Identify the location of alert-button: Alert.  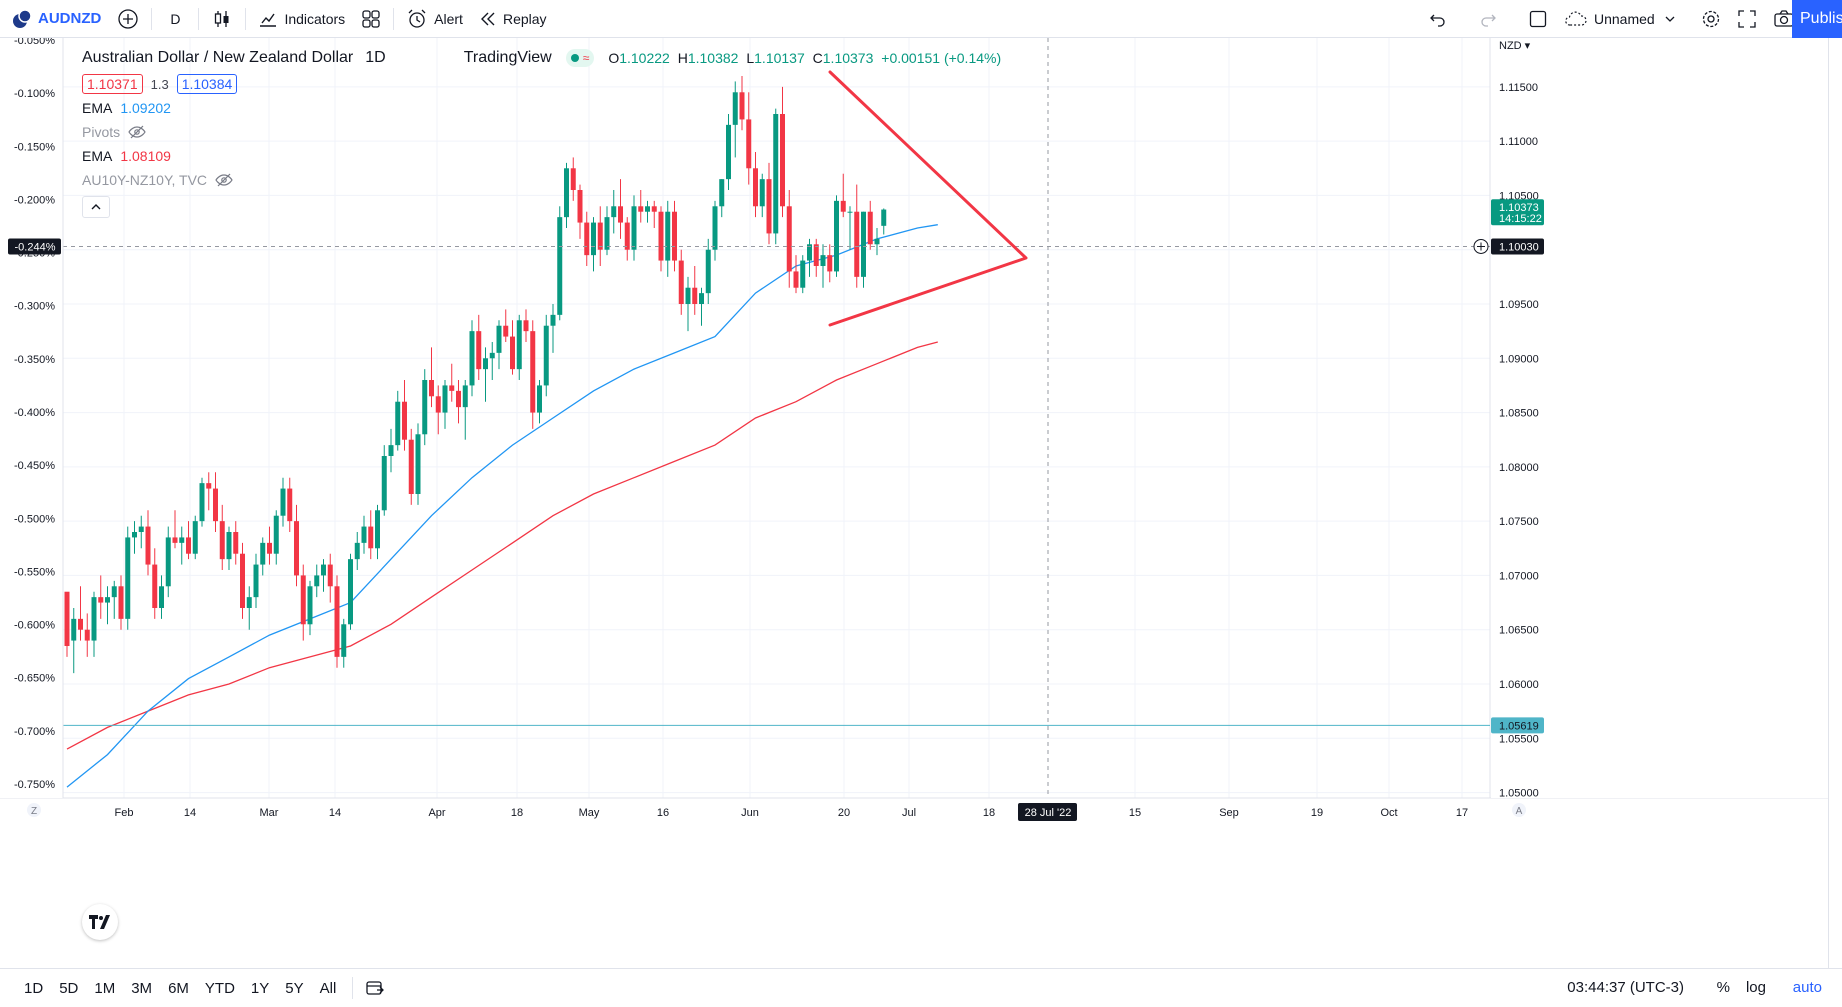
(434, 19).